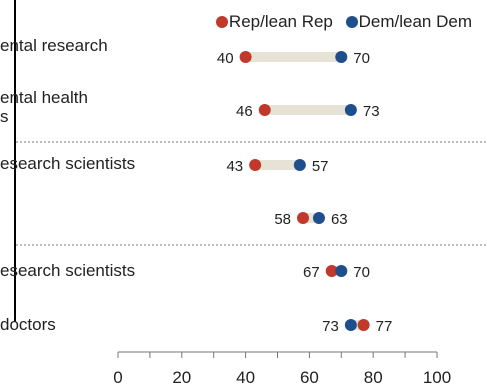  What do you see at coordinates (320, 166) in the screenshot?
I see `value-label-right-3: 57` at bounding box center [320, 166].